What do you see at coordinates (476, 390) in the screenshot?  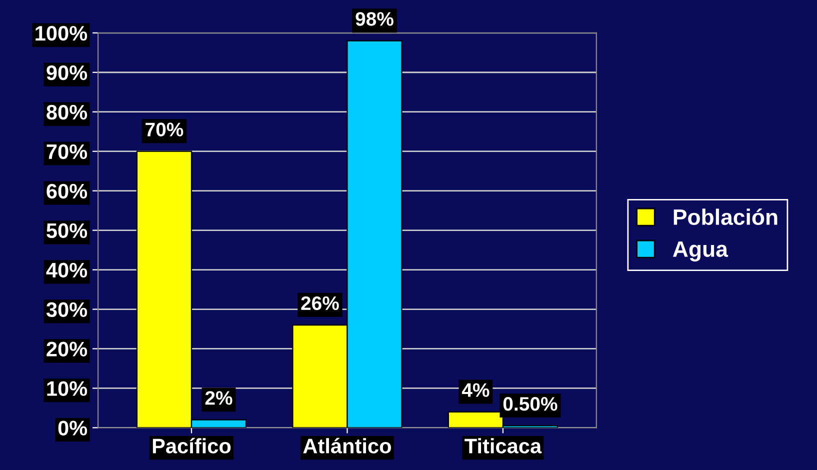 I see `data-label: 4%` at bounding box center [476, 390].